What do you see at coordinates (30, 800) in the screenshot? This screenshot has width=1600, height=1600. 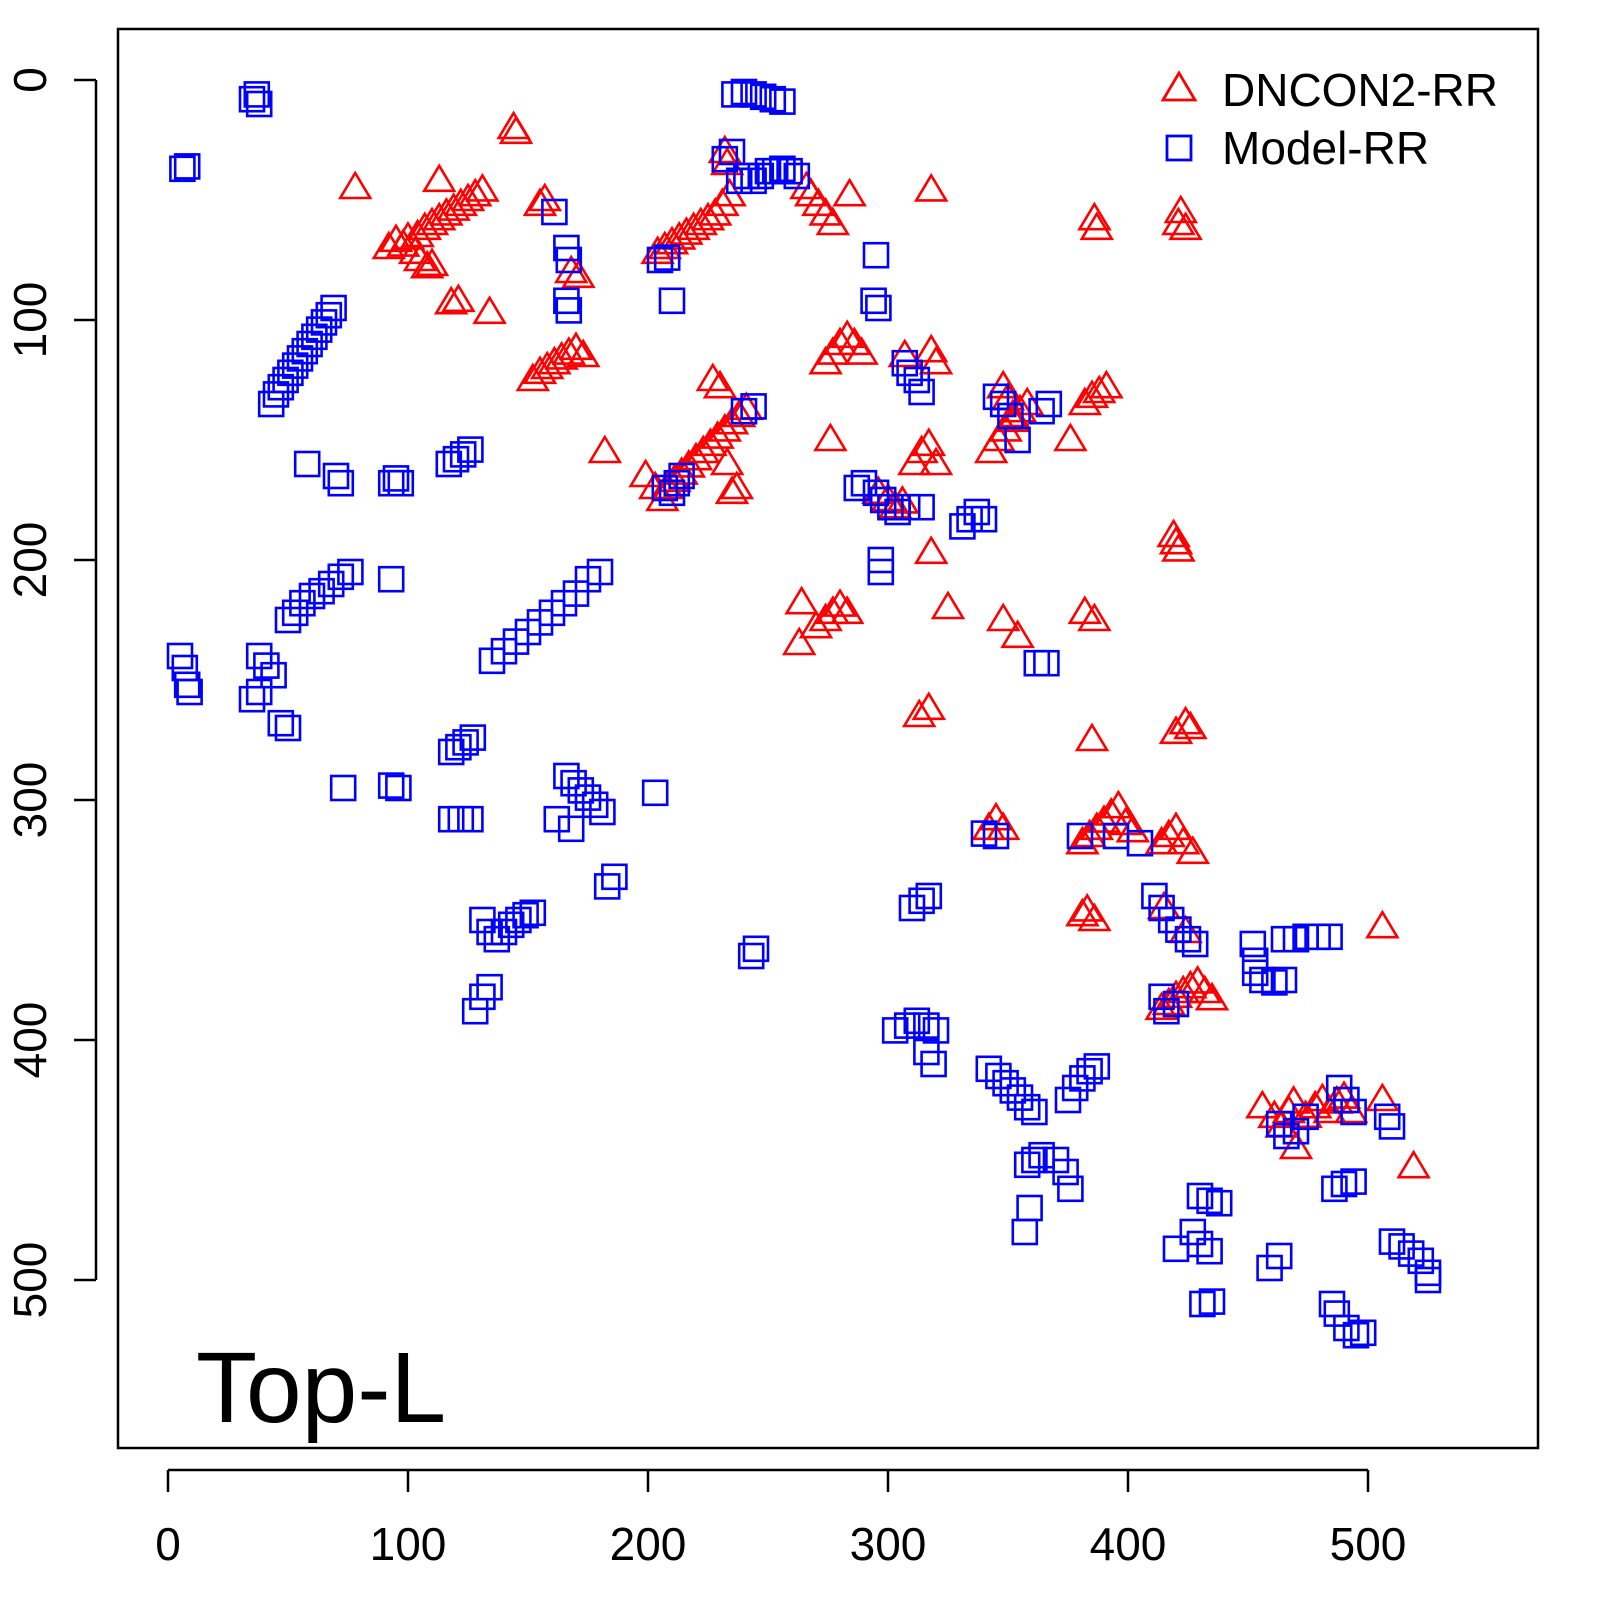 I see `y-tick-label: 300` at bounding box center [30, 800].